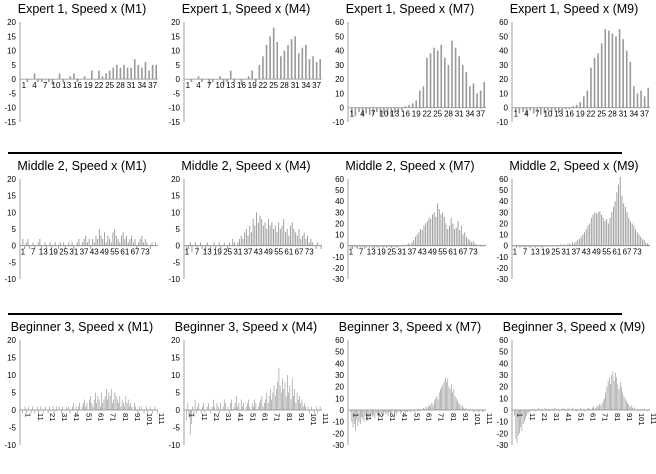 This screenshot has height=474, width=656. Describe the element at coordinates (10, 279) in the screenshot. I see `y-tick-label: -10` at that location.